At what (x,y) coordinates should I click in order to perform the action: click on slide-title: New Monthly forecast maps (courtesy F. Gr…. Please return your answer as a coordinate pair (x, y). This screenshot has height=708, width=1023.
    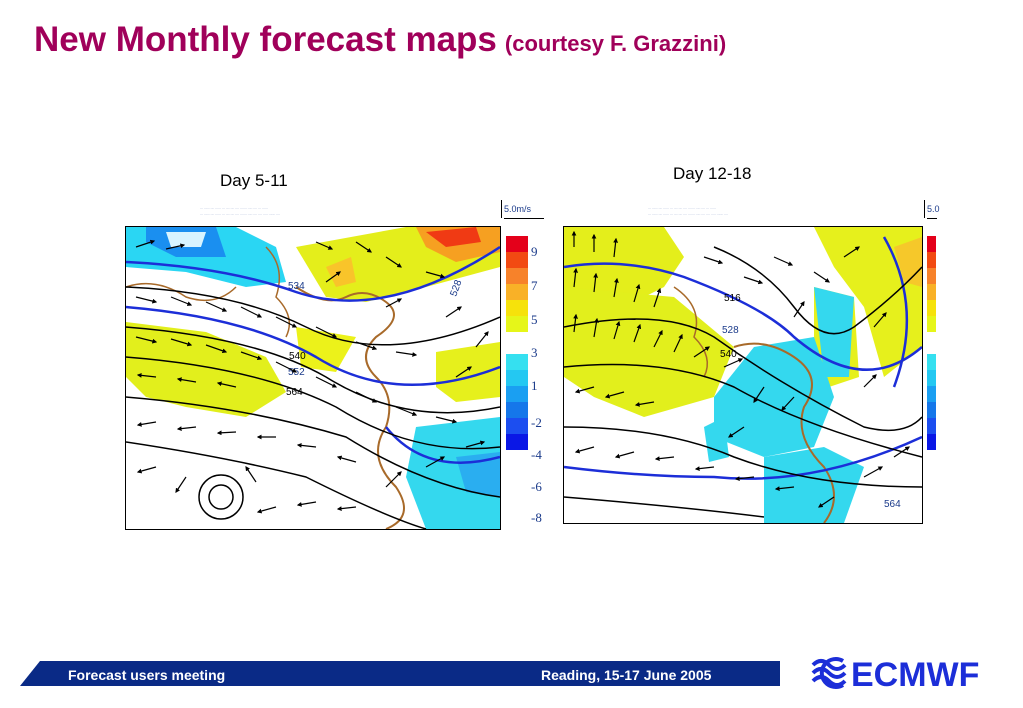
    Looking at the image, I should click on (380, 40).